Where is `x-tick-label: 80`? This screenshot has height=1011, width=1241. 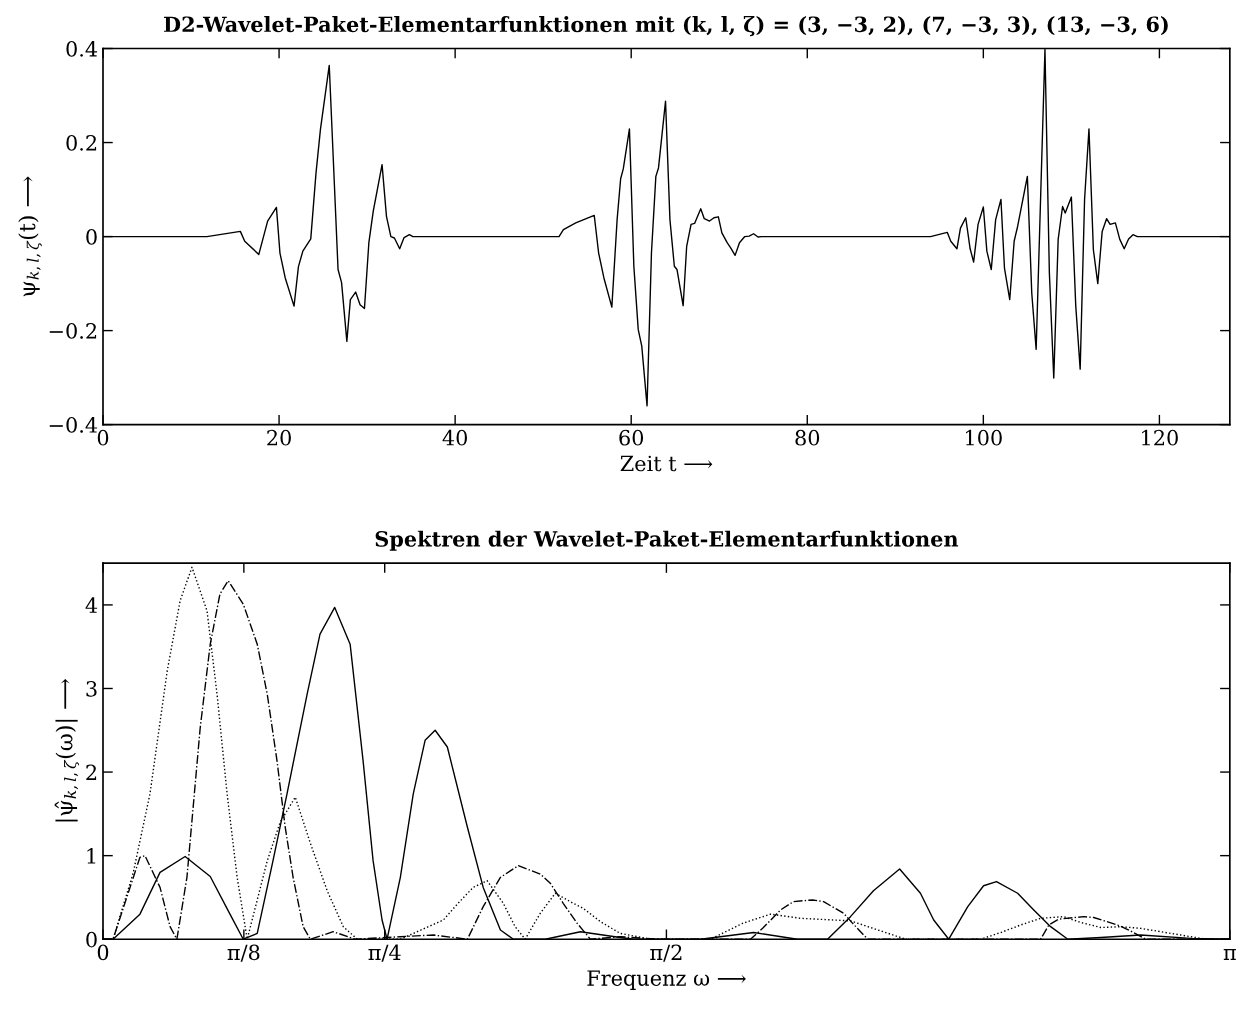 x-tick-label: 80 is located at coordinates (807, 437).